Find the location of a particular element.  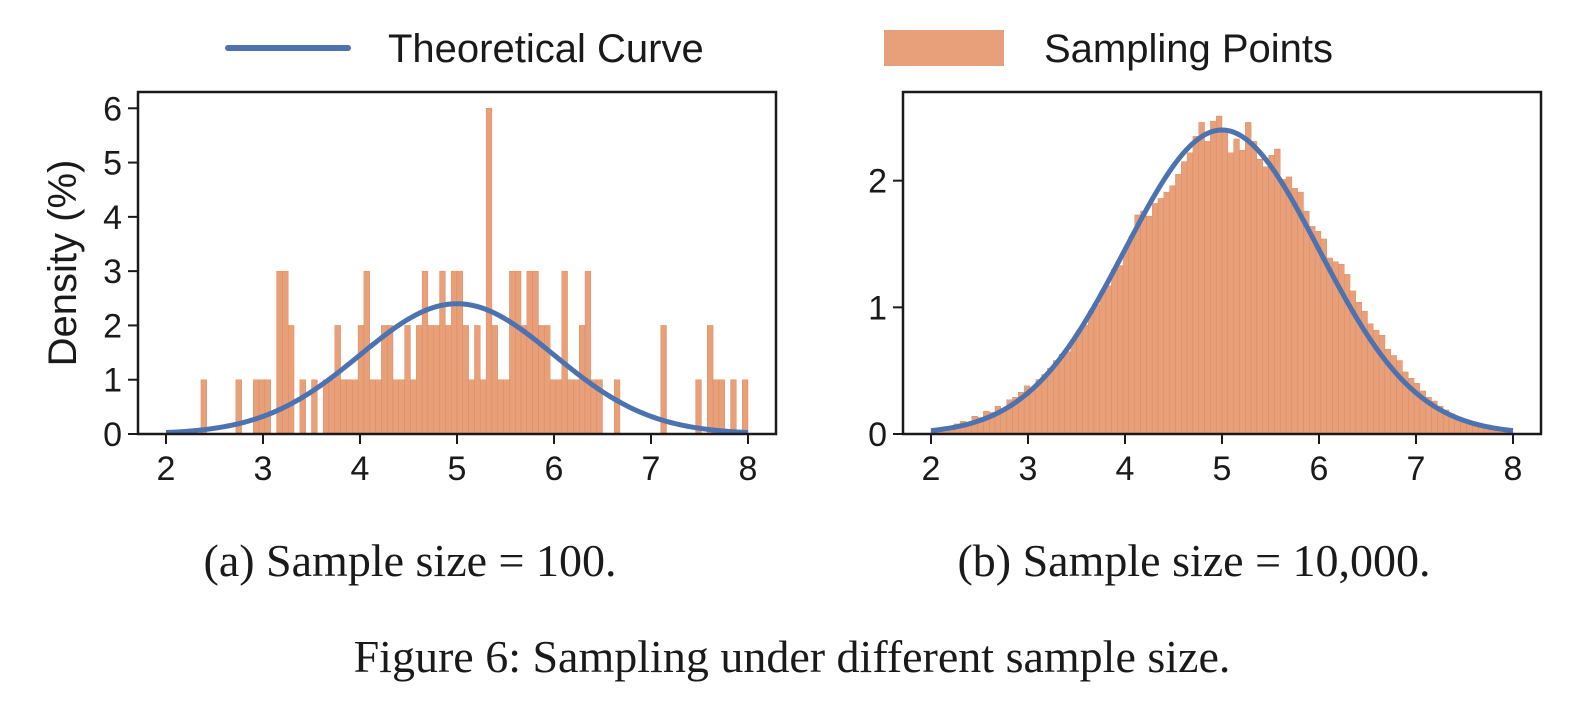

panel-b-caption: (b) Sample size = 10,000. is located at coordinates (1193, 560).